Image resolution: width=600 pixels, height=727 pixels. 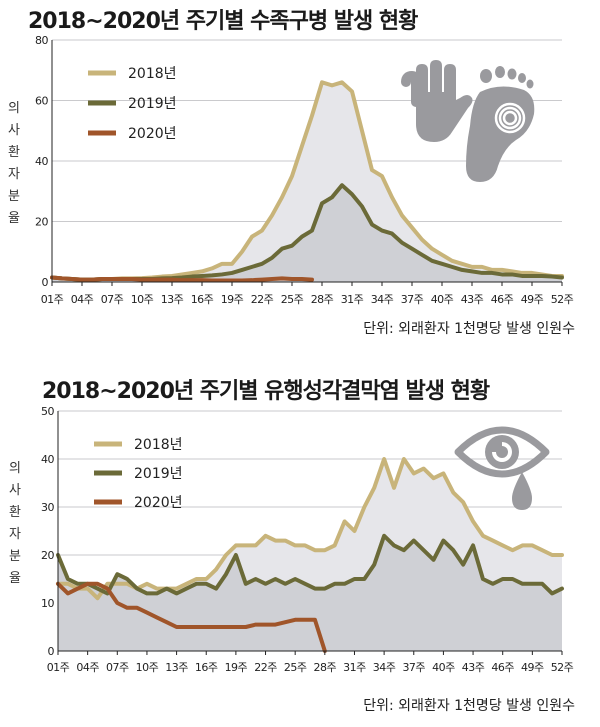 I want to click on y-tick-label: 60, so click(x=41, y=101).